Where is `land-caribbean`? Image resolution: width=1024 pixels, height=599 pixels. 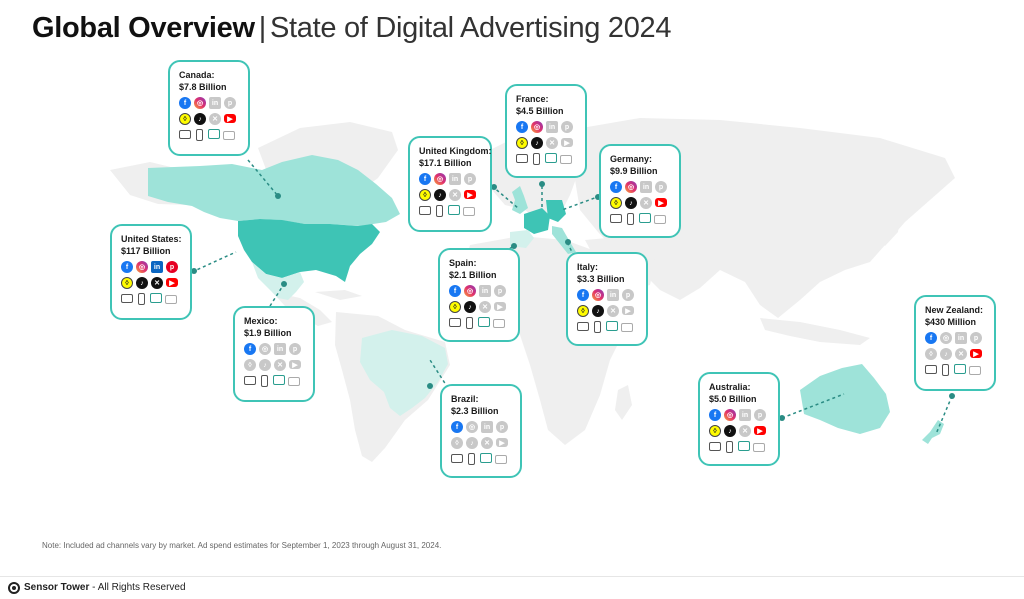
land-caribbean is located at coordinates (338, 295).